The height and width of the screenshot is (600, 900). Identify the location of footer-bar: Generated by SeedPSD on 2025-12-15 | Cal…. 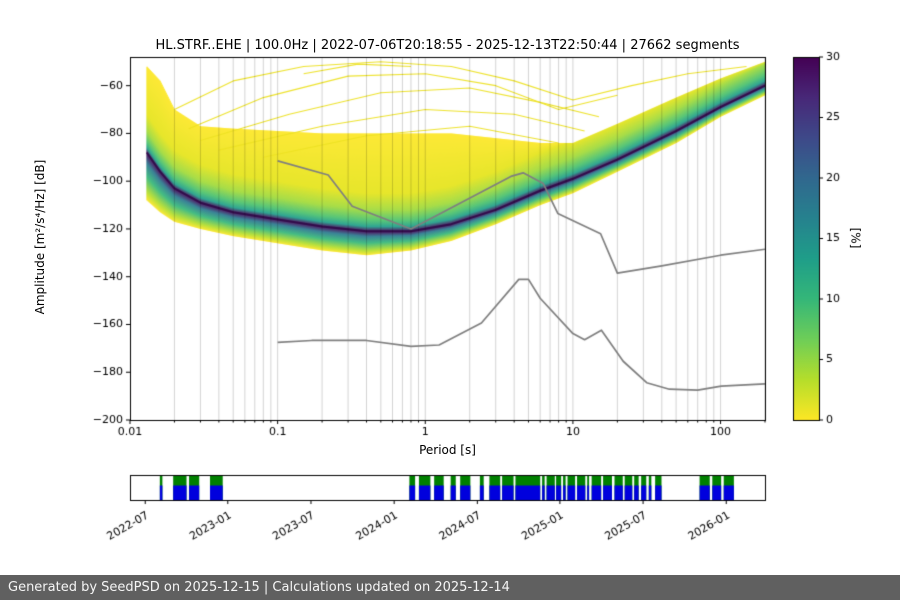
(450, 587).